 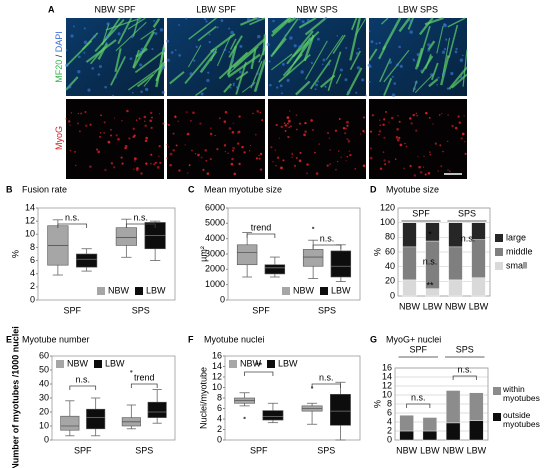 What do you see at coordinates (455, 263) in the screenshot?
I see `bar-segment` at bounding box center [455, 263].